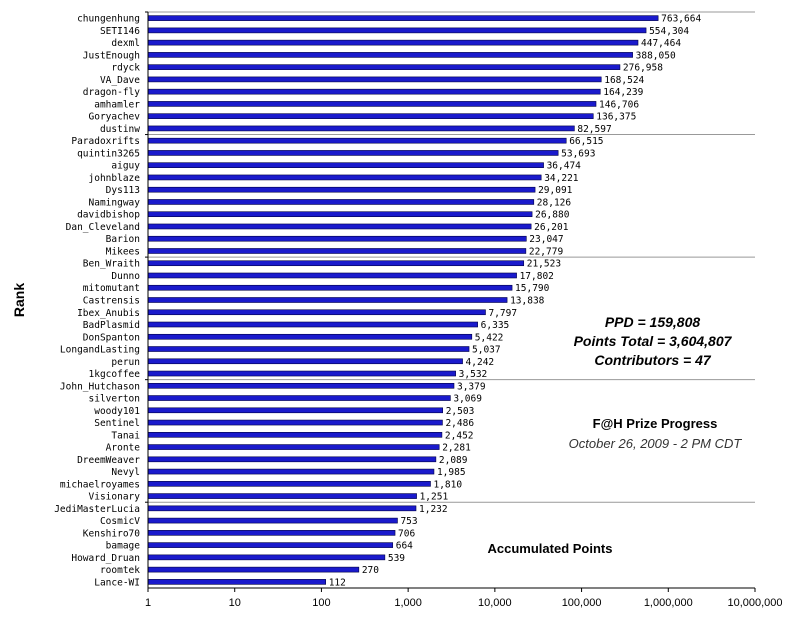 The image size is (790, 625). Describe the element at coordinates (473, 374) in the screenshot. I see `value-label: 3,532` at that location.